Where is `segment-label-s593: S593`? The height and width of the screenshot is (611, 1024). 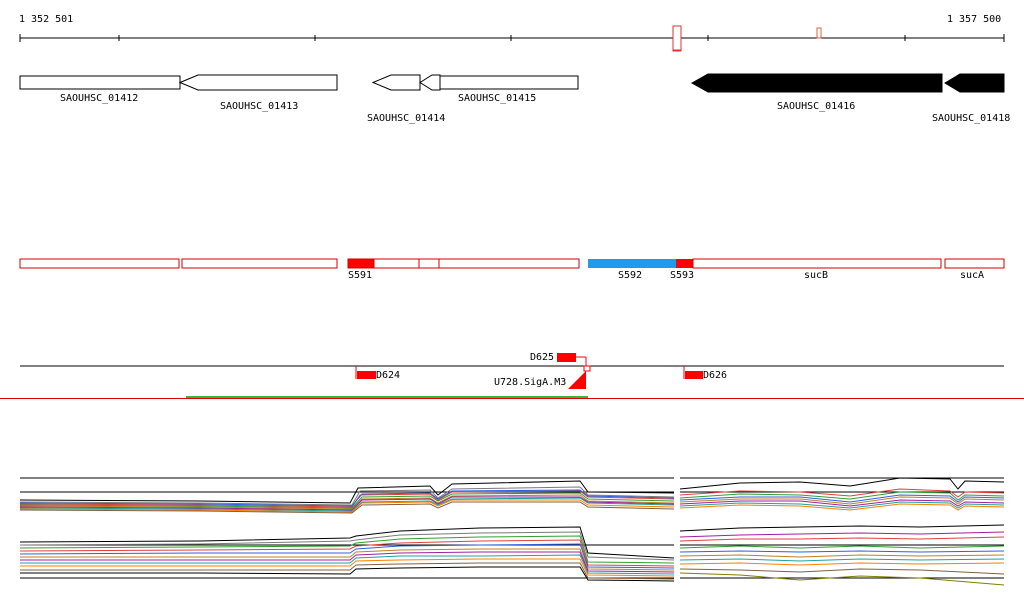 segment-label-s593: S593 is located at coordinates (682, 275).